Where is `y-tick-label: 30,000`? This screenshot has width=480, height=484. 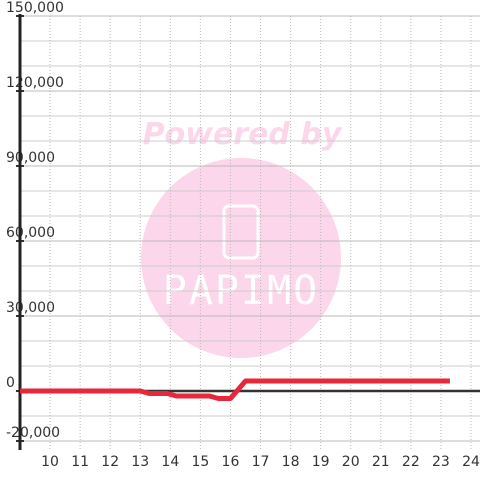
y-tick-label: 30,000 is located at coordinates (30, 308).